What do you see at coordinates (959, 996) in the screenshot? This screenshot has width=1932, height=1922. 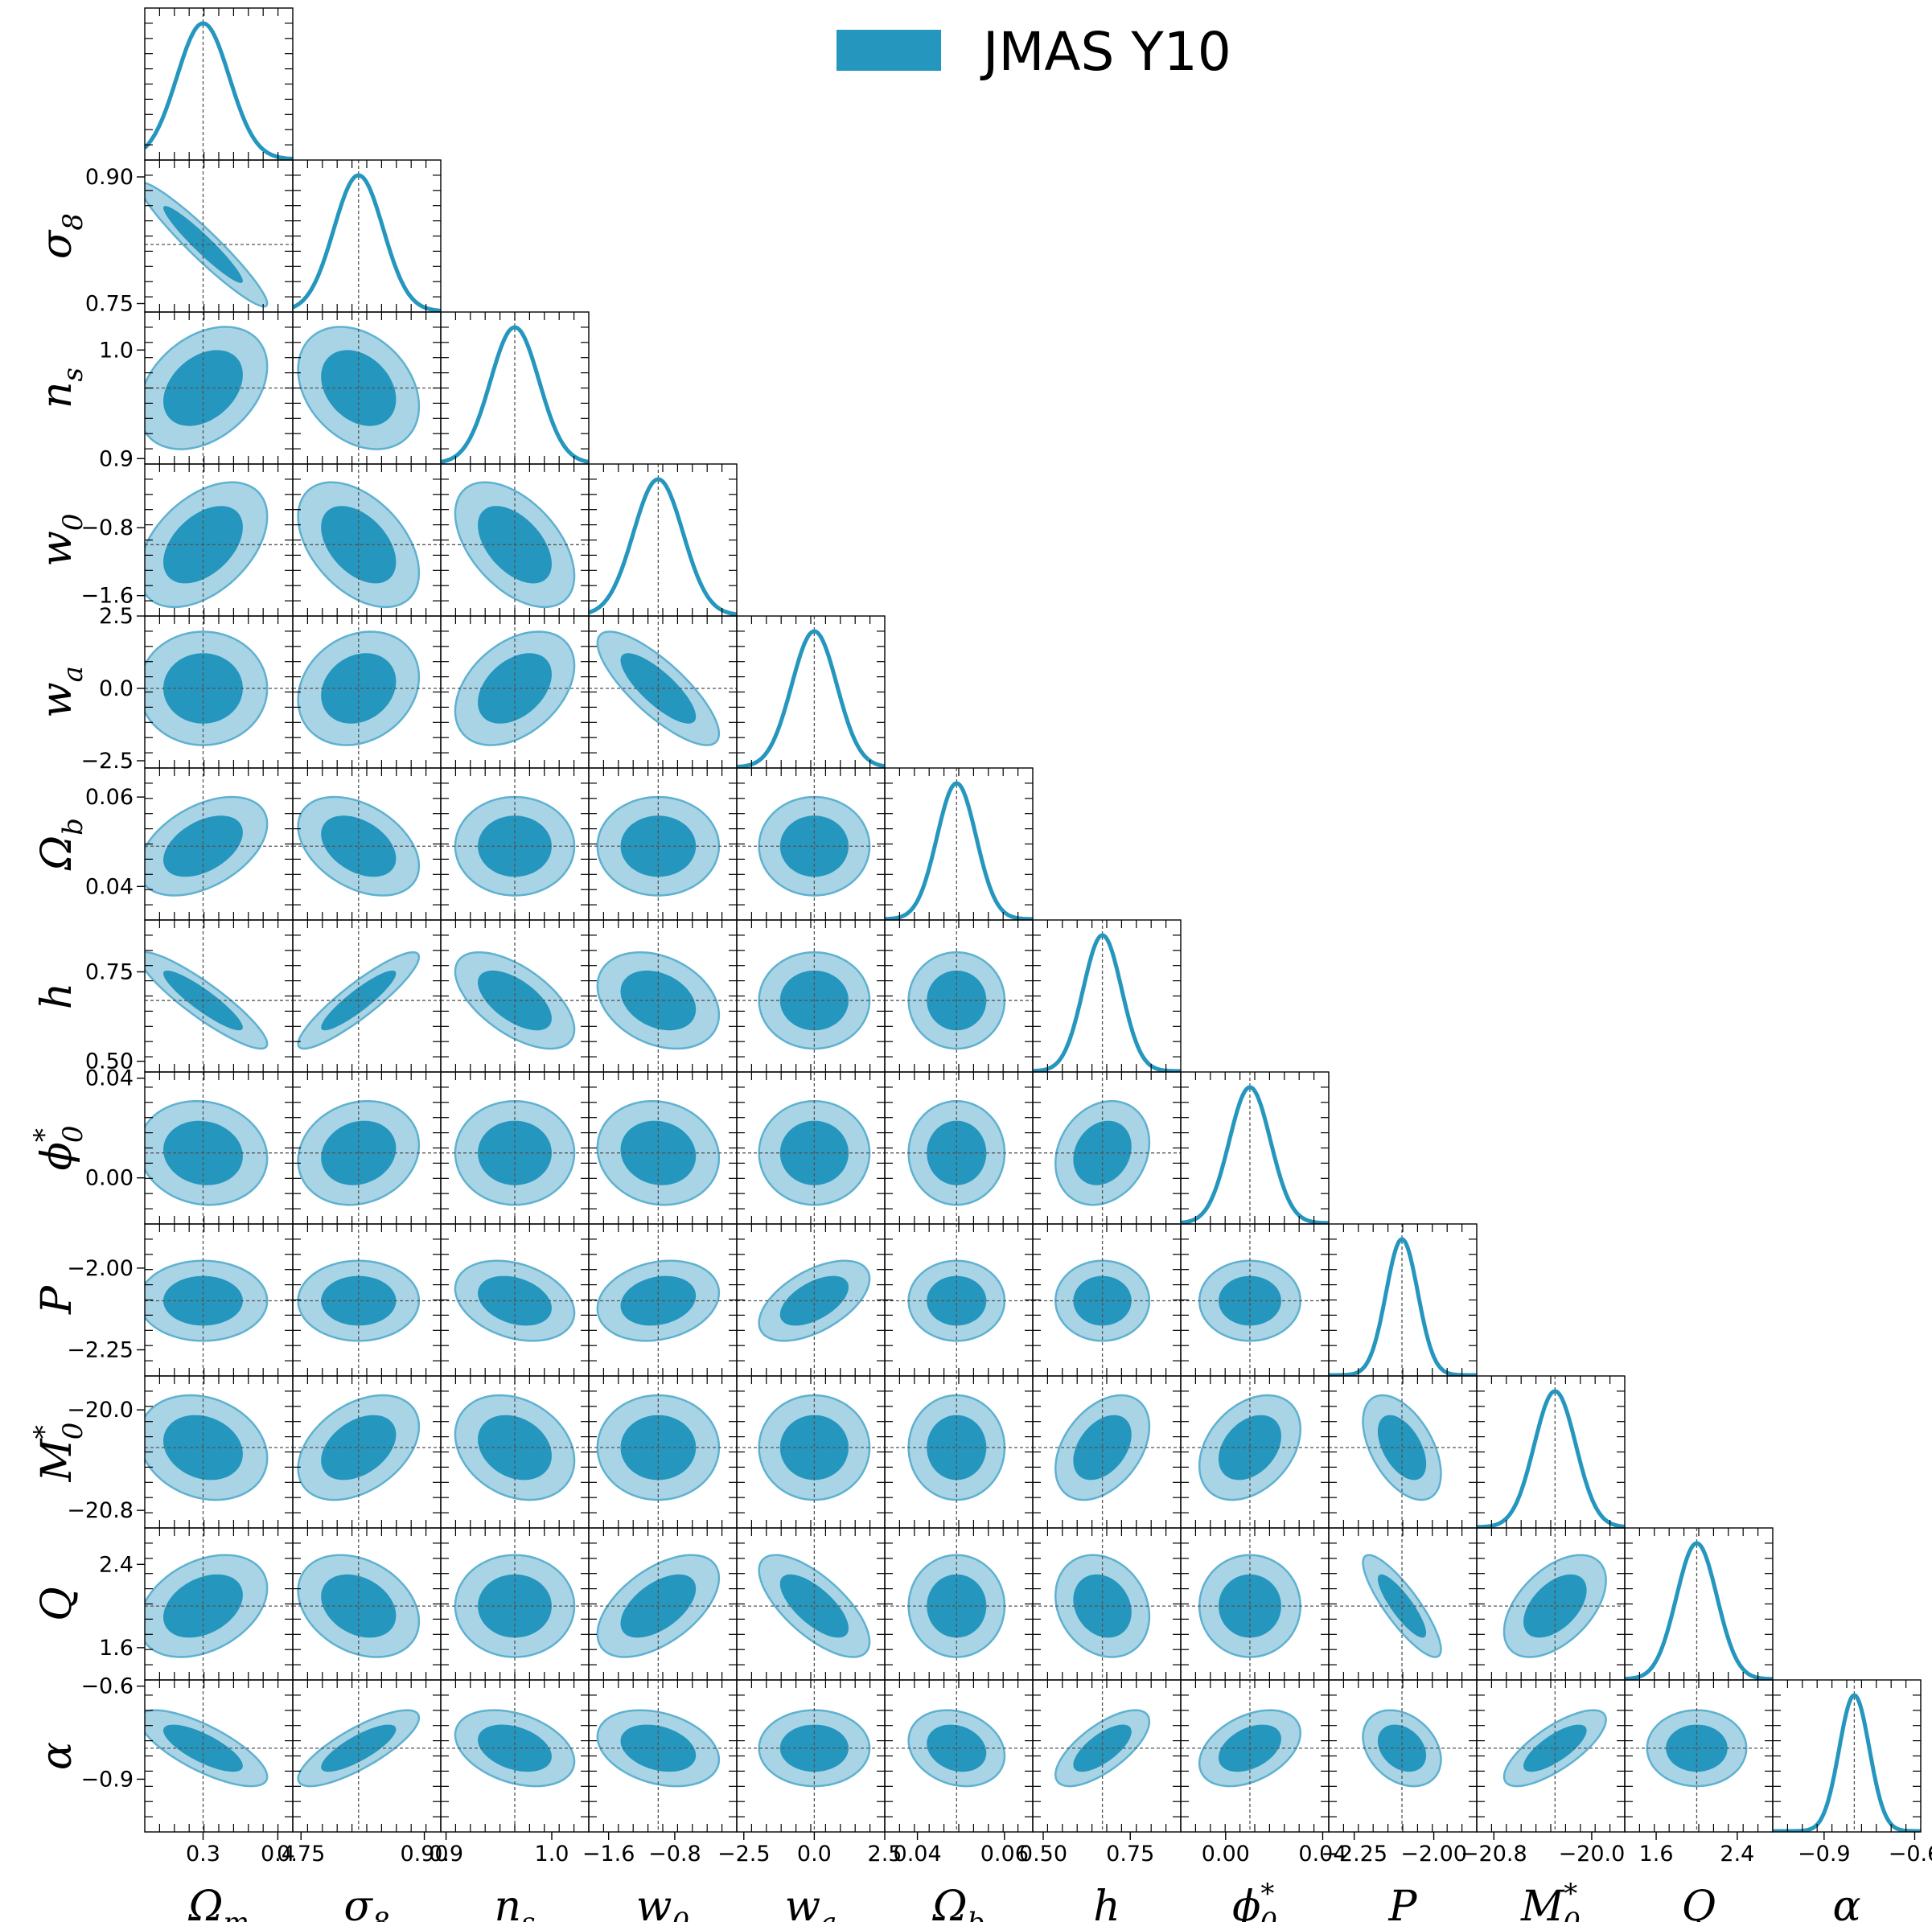 I see `panel-h-Omega_b` at bounding box center [959, 996].